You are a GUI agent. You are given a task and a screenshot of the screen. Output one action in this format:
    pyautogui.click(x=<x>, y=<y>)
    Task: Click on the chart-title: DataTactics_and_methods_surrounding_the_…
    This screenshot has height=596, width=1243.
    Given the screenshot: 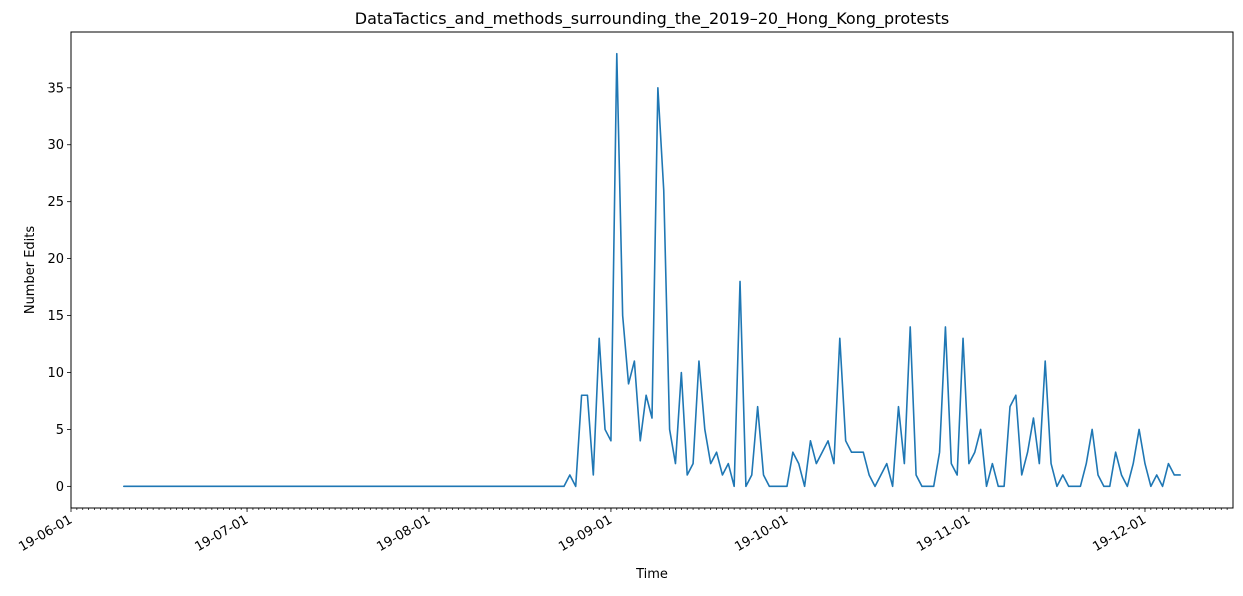 What is the action you would take?
    pyautogui.click(x=652, y=19)
    